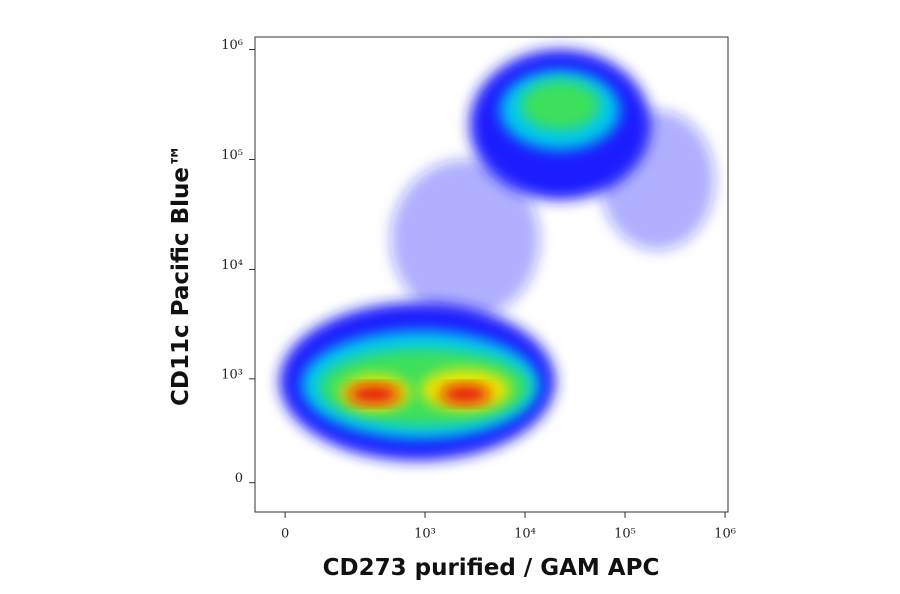  I want to click on y-tick-label: 10⁴, so click(232, 265).